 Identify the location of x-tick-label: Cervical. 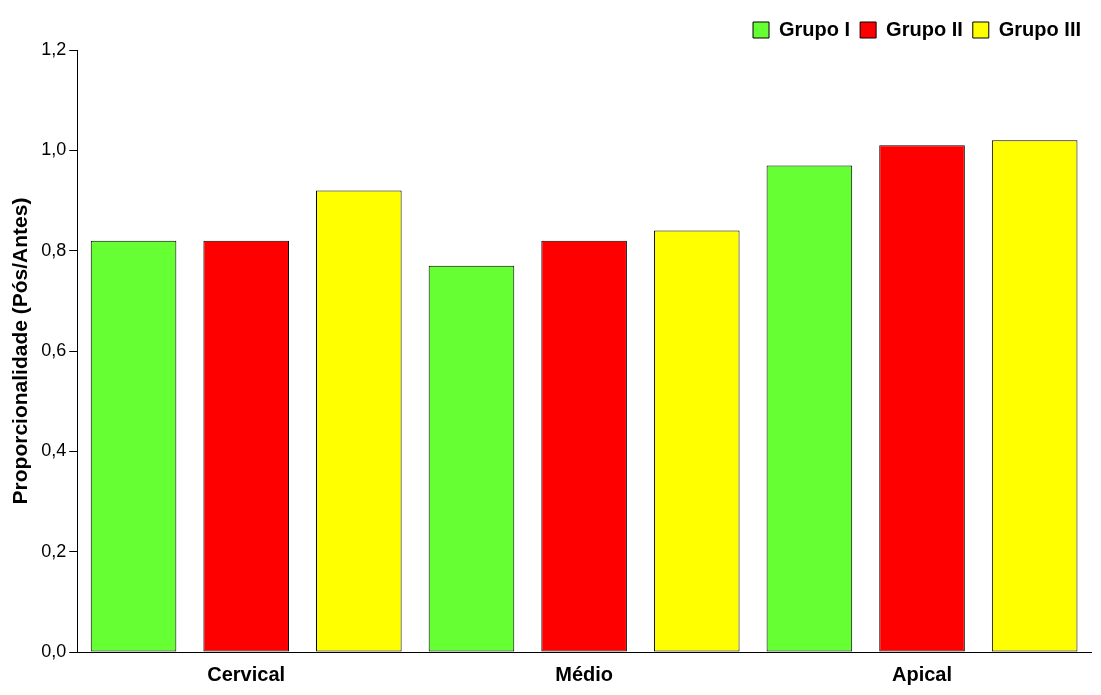
(246, 673).